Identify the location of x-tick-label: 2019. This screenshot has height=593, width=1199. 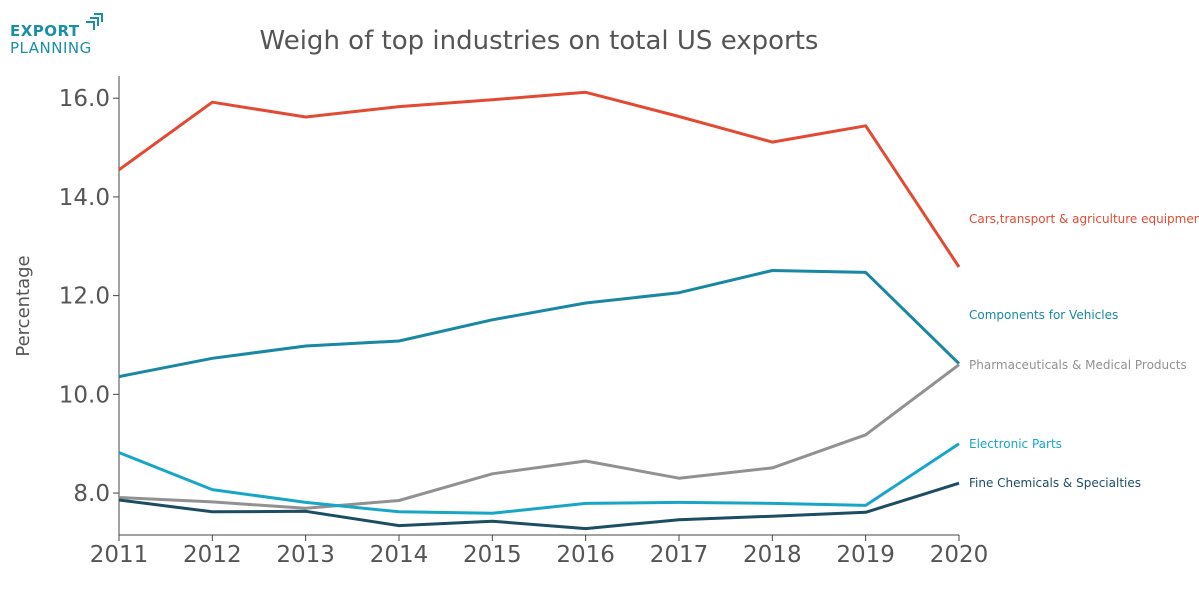
(865, 555).